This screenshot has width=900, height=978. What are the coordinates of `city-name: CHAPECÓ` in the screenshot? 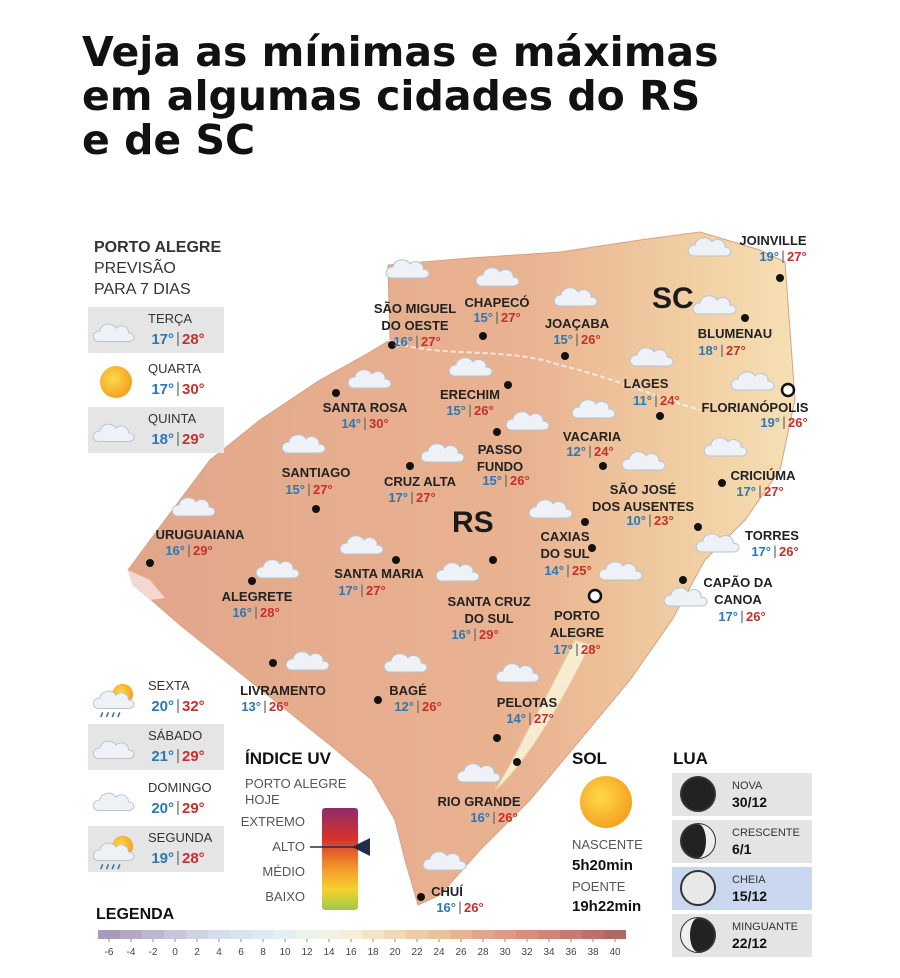 It's located at (496, 302).